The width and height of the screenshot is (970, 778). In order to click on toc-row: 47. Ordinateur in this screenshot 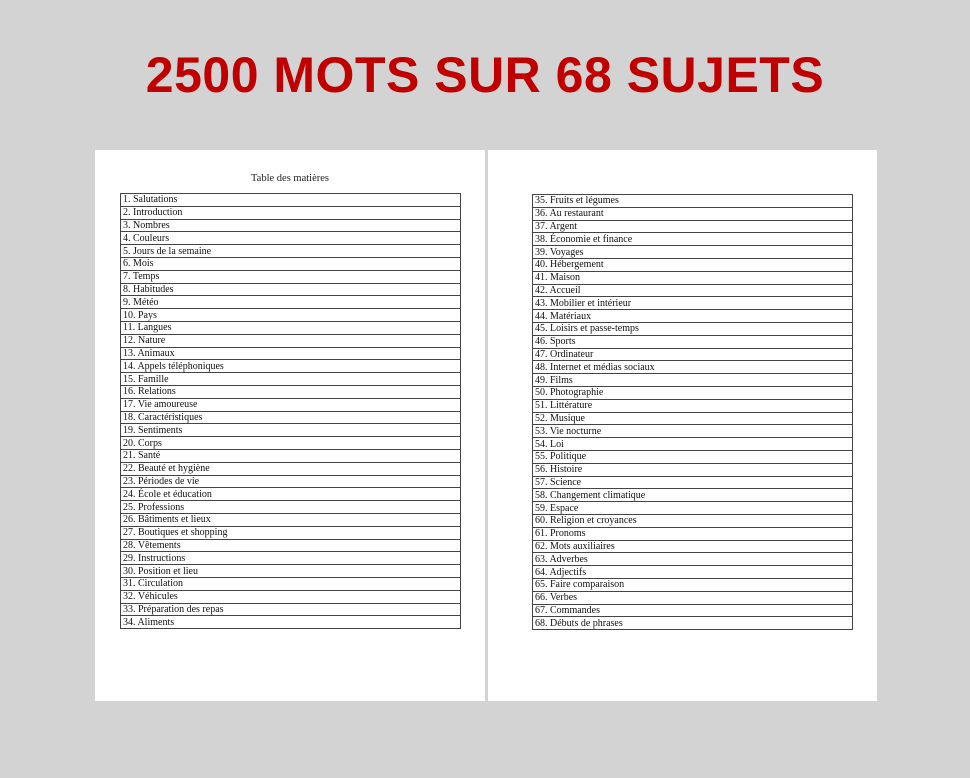, I will do `click(692, 354)`.